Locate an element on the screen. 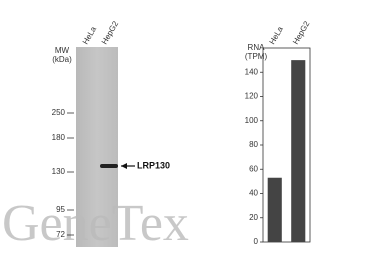 Image resolution: width=385 pixels, height=255 pixels. y-tick-label: 60 is located at coordinates (253, 168).